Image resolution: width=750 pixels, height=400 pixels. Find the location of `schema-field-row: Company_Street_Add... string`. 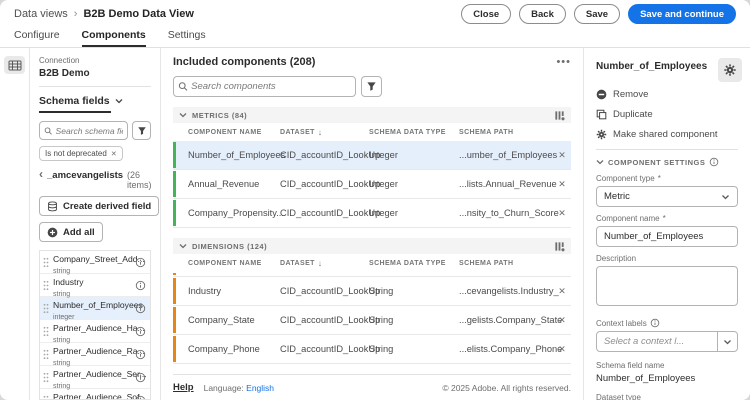

schema-field-row: Company_Street_Add... string is located at coordinates (95, 263).